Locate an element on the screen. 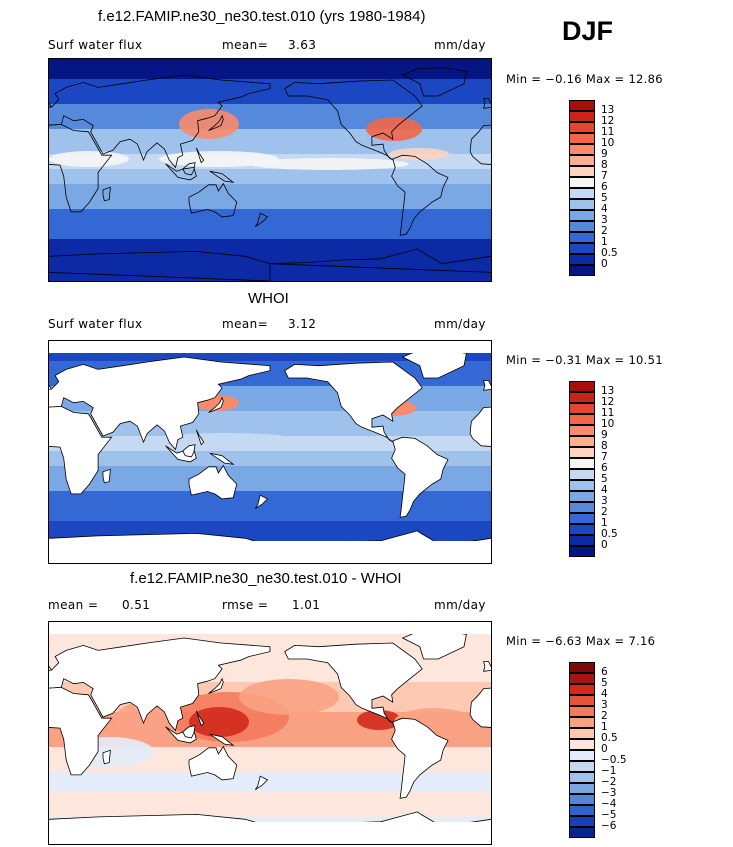 The image size is (733, 847). colorbar-tick-label: 0 is located at coordinates (604, 545).